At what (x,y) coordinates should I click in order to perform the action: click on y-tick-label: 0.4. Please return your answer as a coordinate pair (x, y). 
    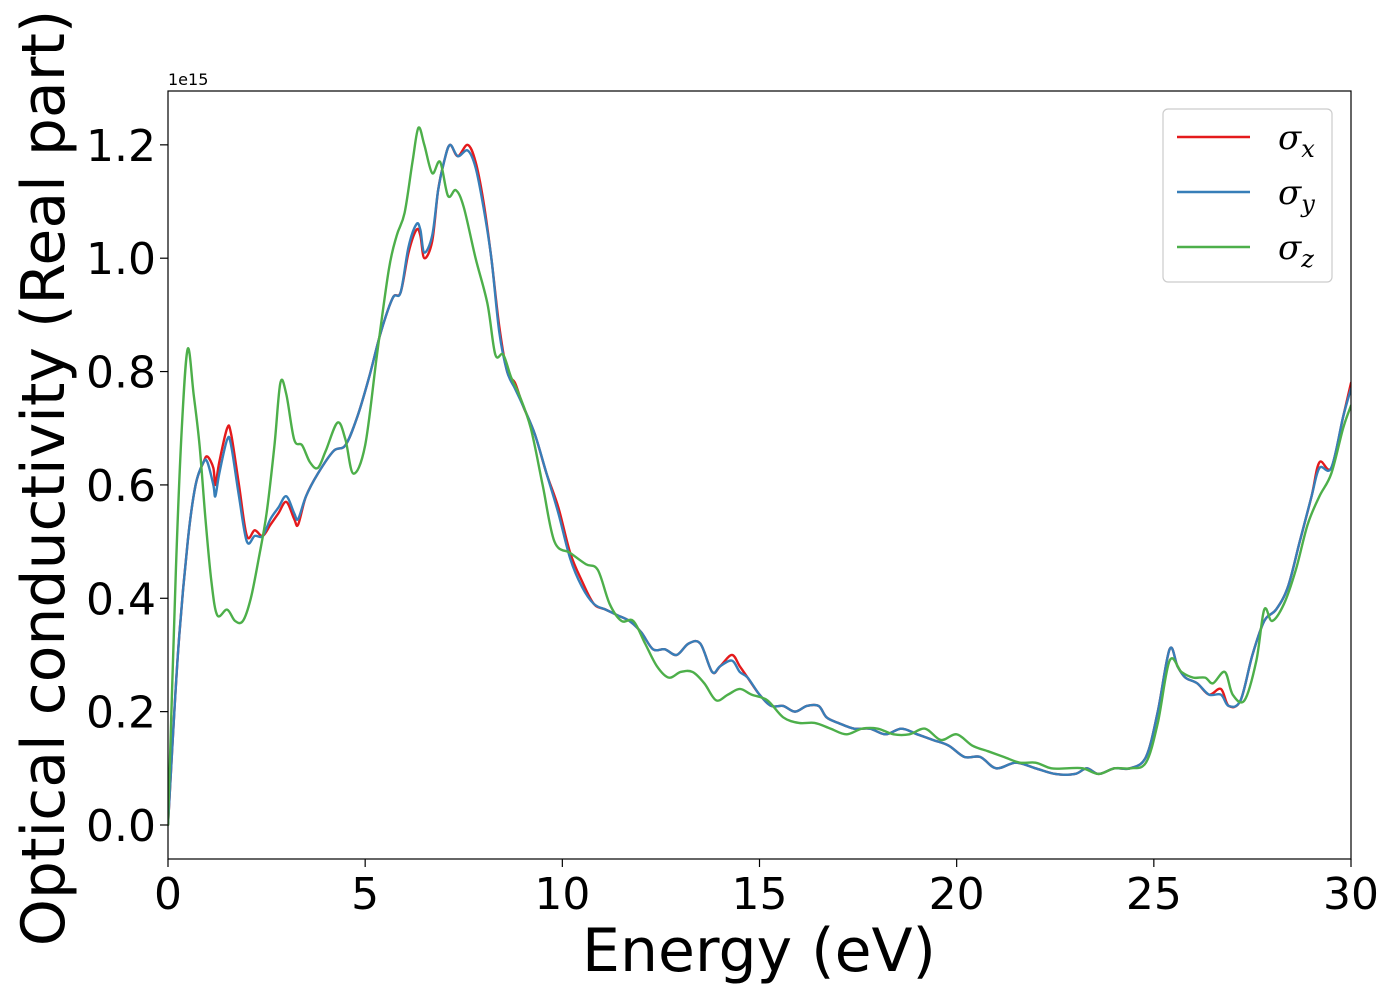
    Looking at the image, I should click on (121, 599).